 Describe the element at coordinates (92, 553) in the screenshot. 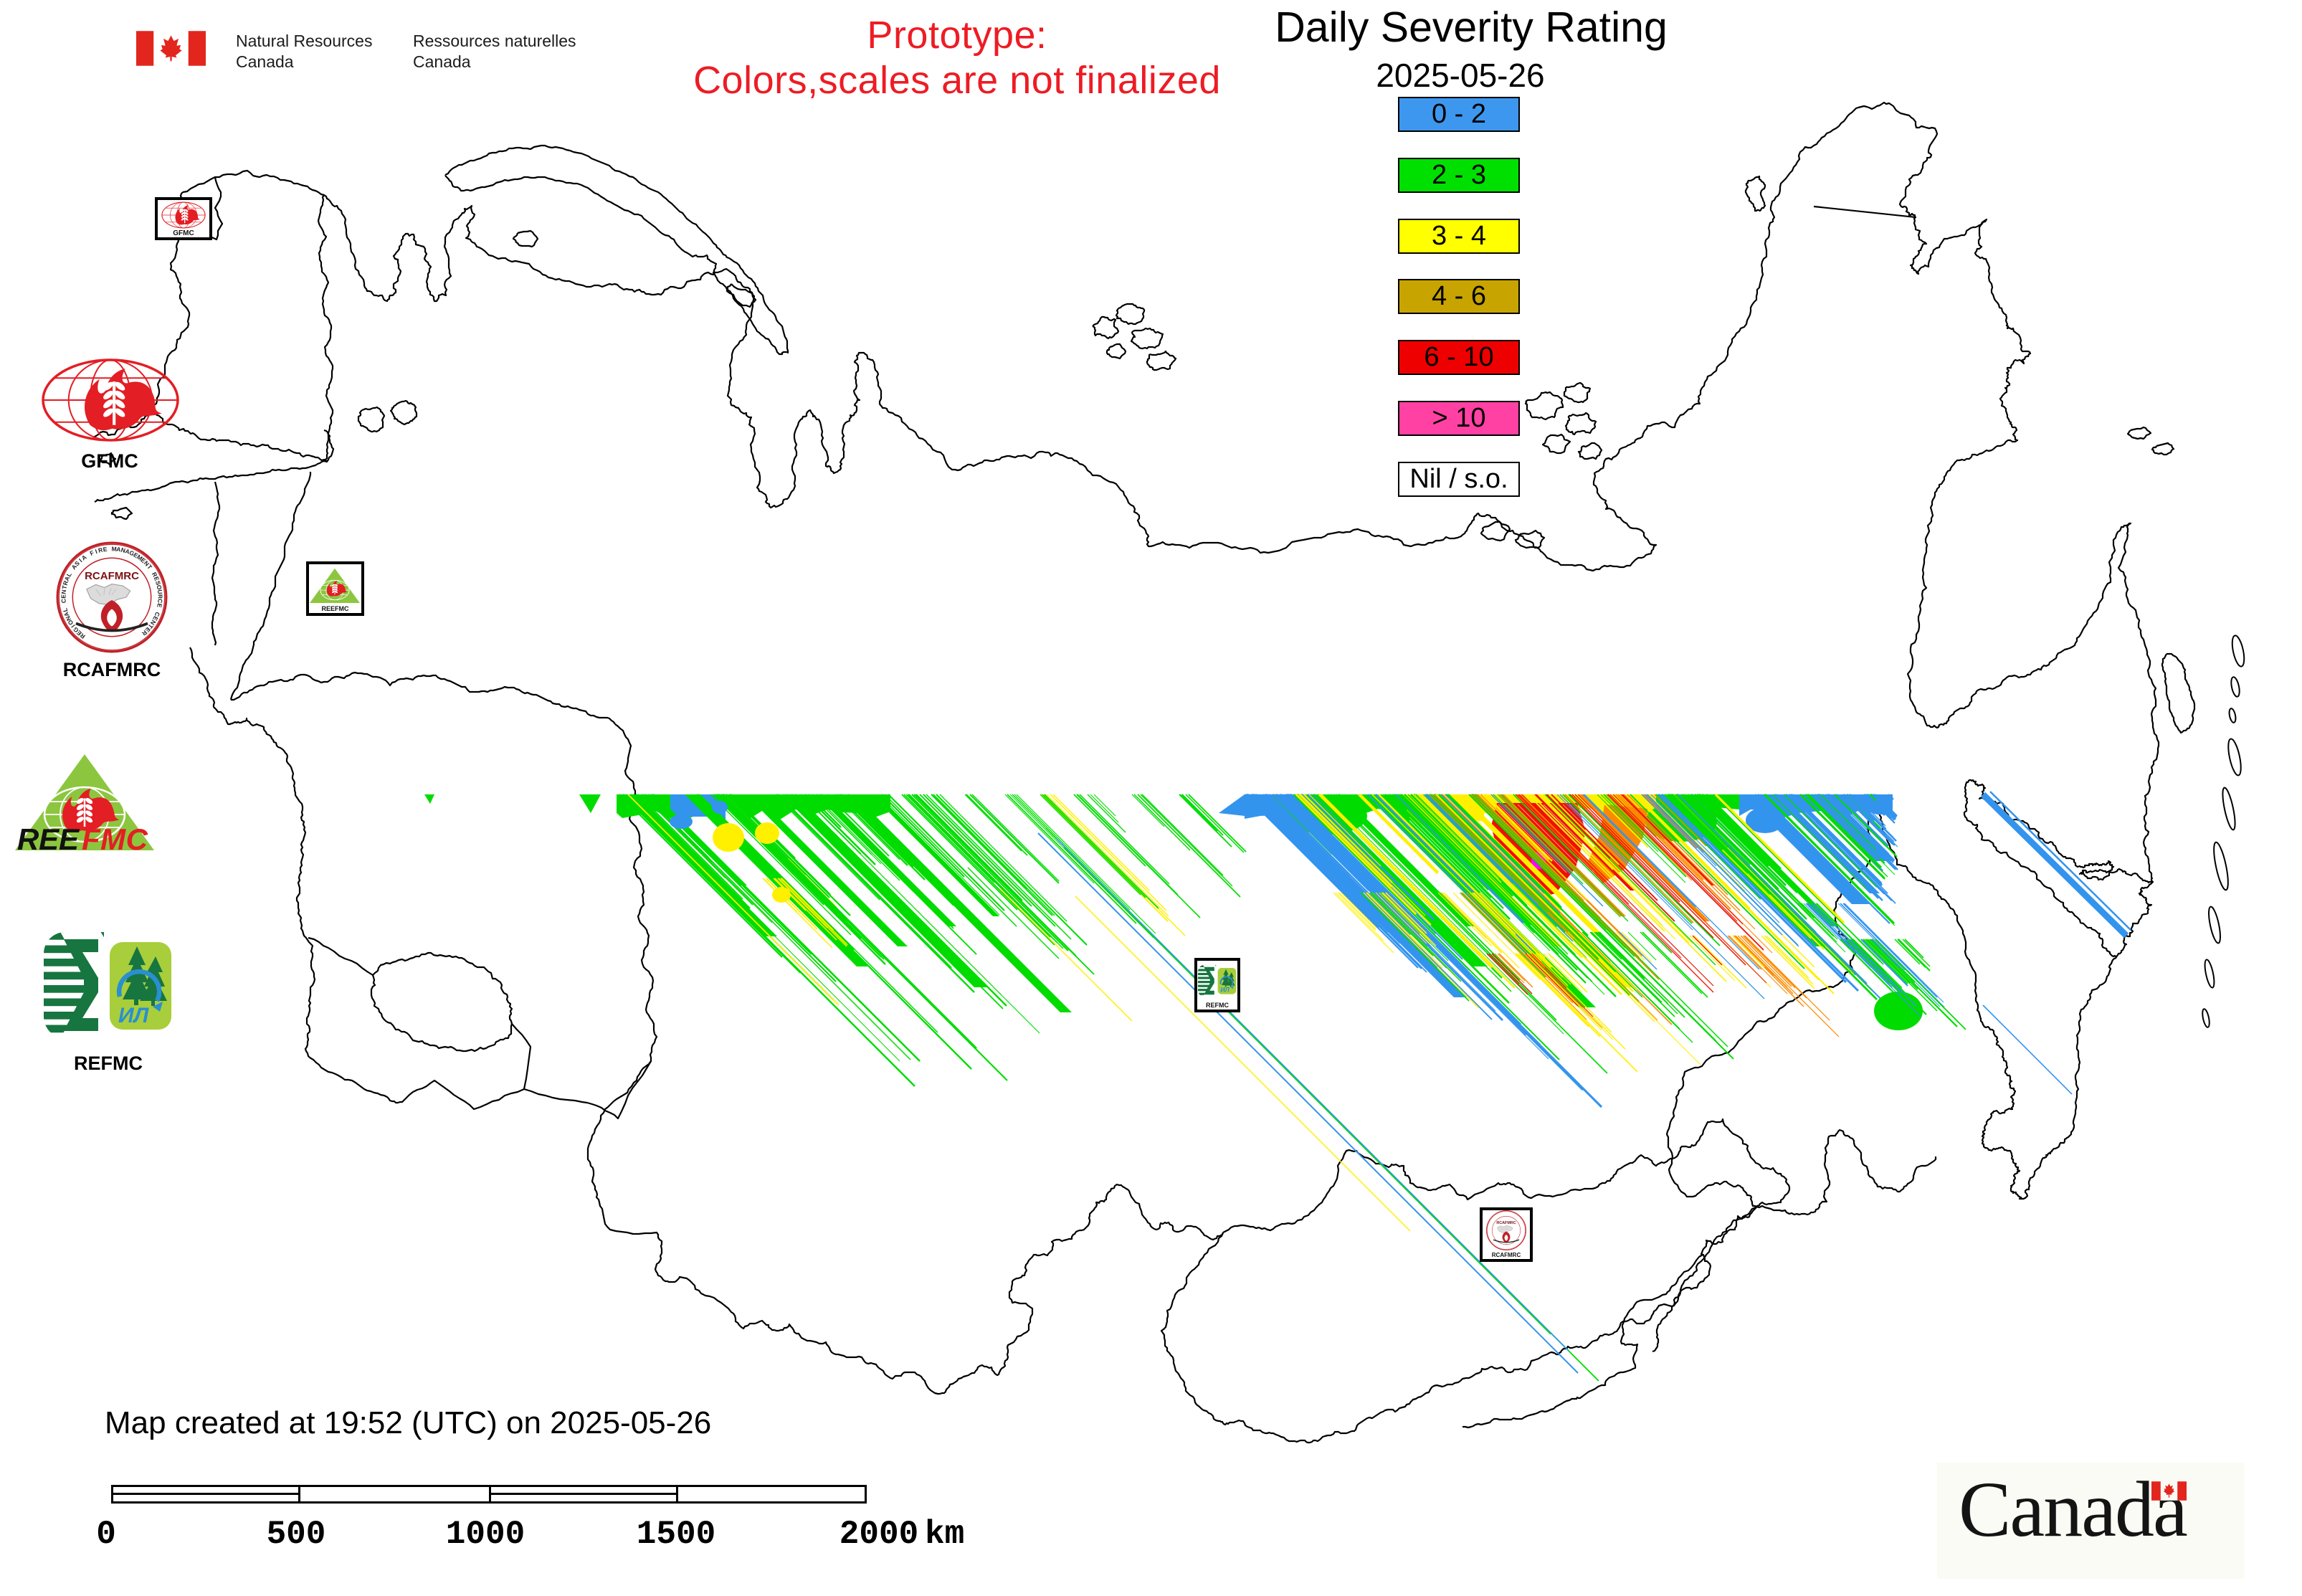

I see `svg-text: F` at that location.